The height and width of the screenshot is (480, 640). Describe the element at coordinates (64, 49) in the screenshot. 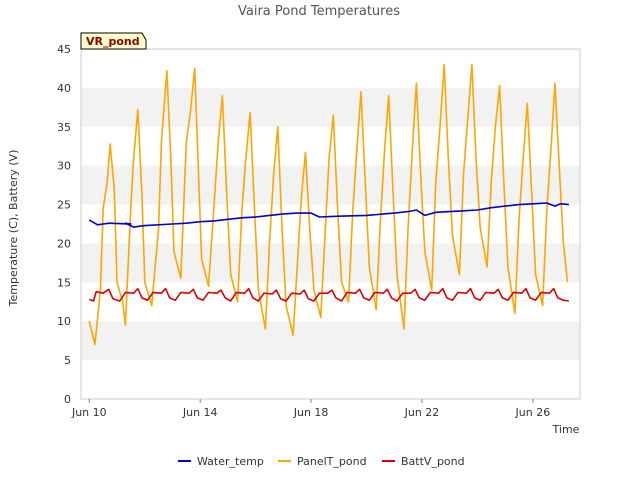

I see `y-tick-label: 45` at that location.